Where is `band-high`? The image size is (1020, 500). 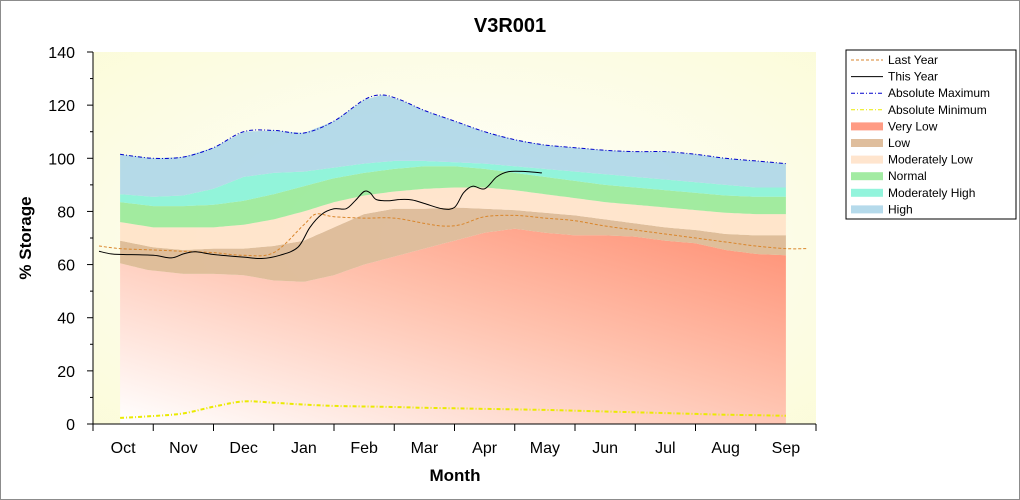
band-high is located at coordinates (453, 146).